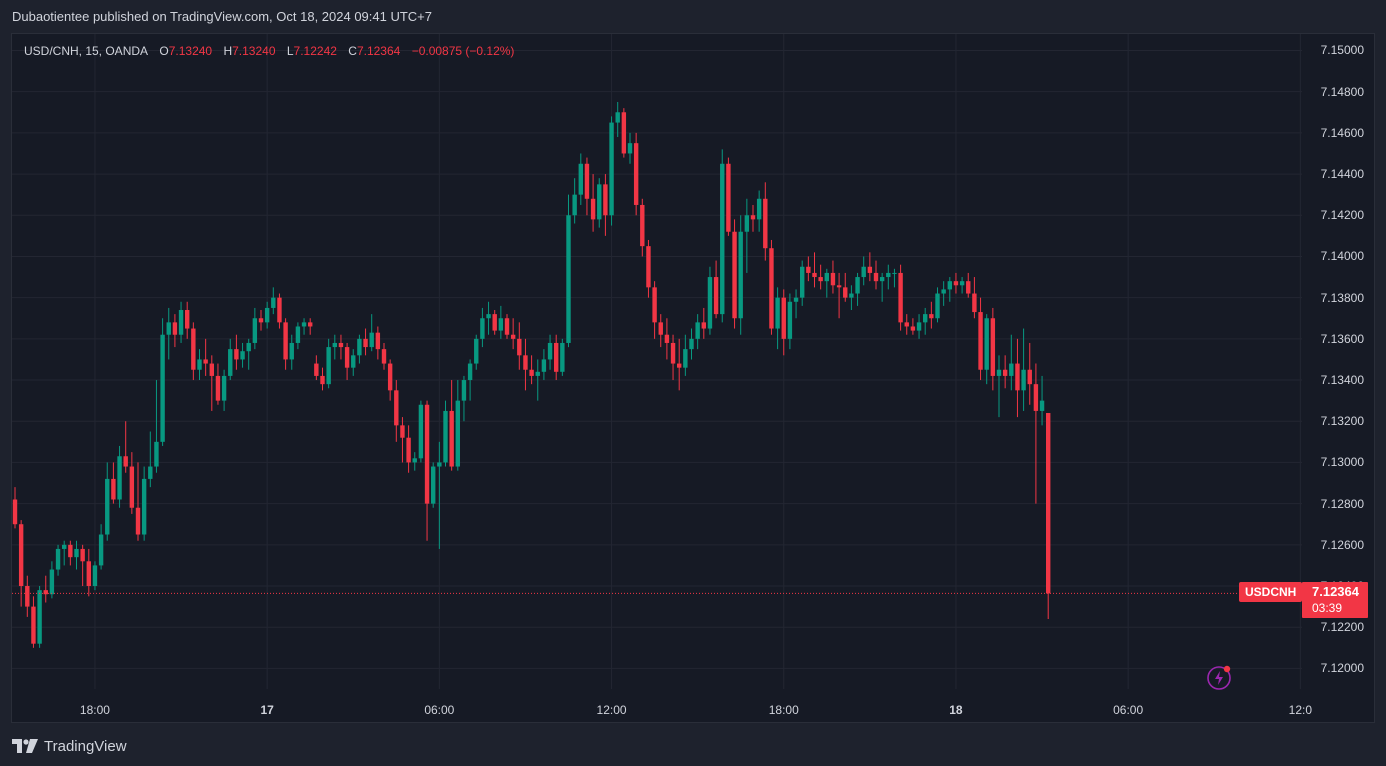  What do you see at coordinates (1220, 677) in the screenshot?
I see `lightning-alert-icon` at bounding box center [1220, 677].